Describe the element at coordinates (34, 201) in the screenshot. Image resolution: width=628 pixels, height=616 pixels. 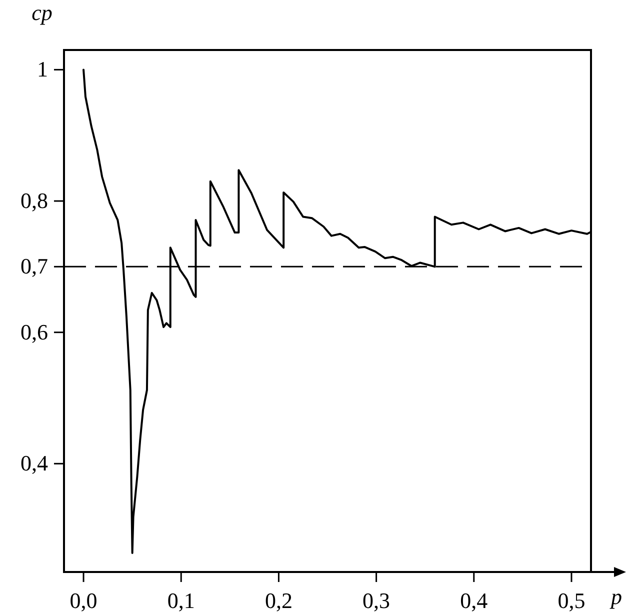
I see `y-tick-label: 0,8` at that location.